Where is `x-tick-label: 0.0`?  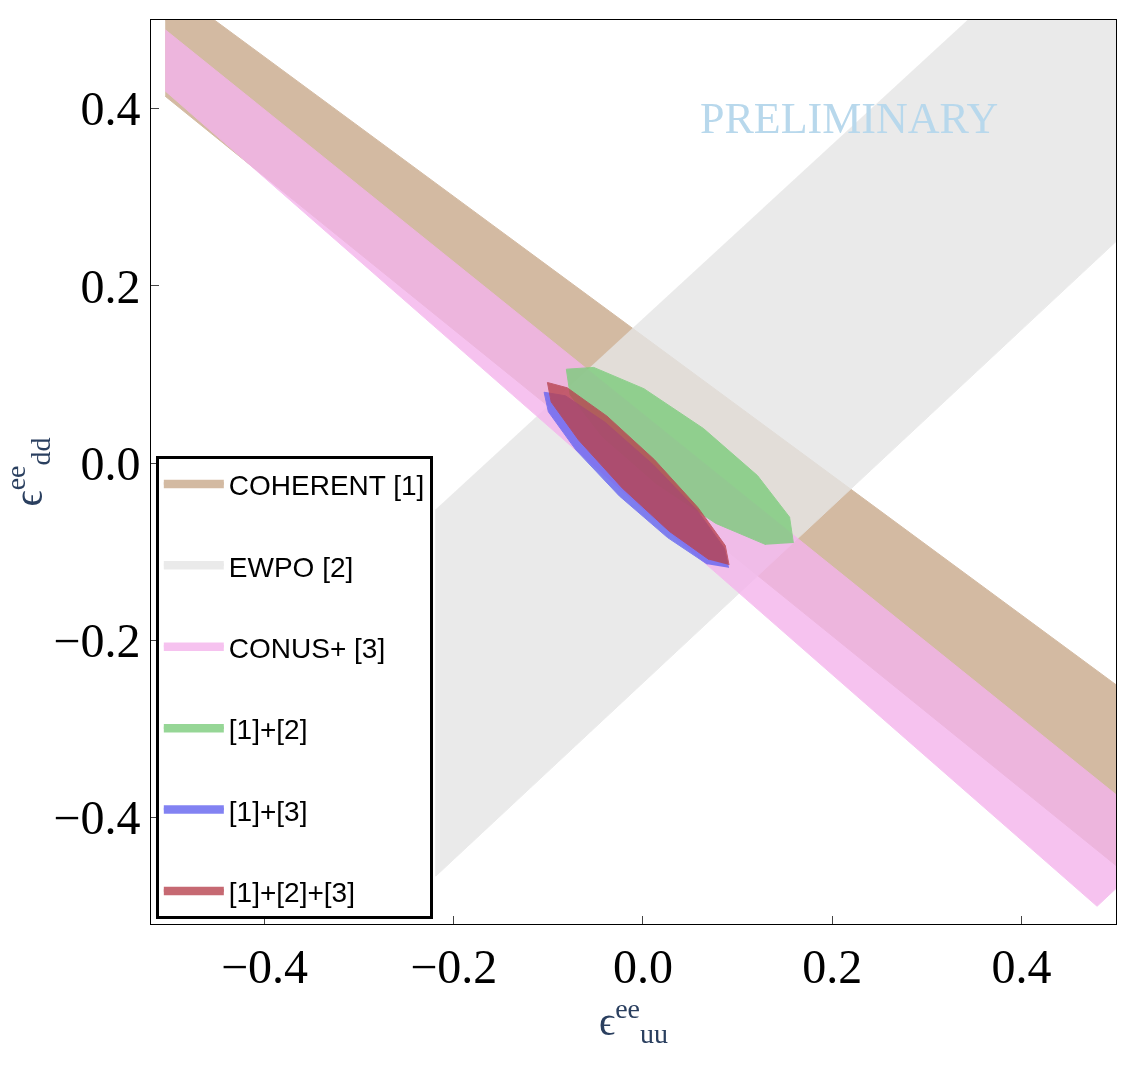 x-tick-label: 0.0 is located at coordinates (642, 966).